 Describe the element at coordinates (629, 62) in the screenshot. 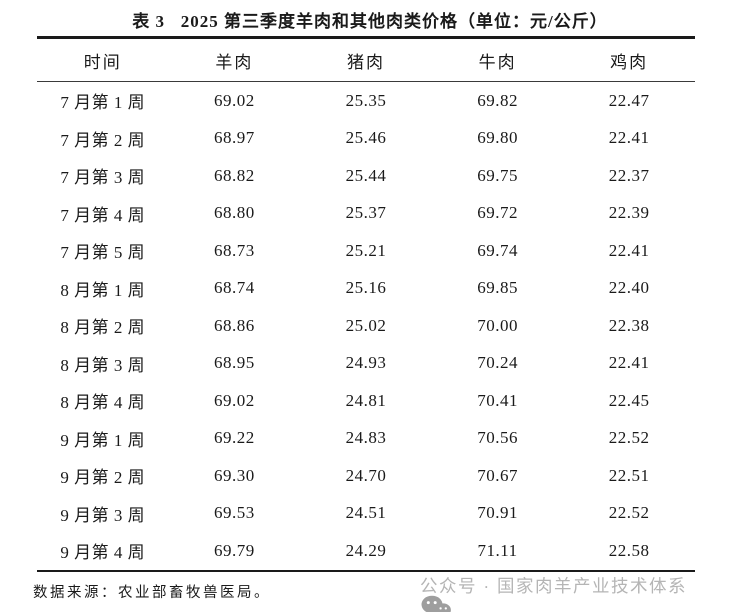

I see `column-header: 鸡肉` at that location.